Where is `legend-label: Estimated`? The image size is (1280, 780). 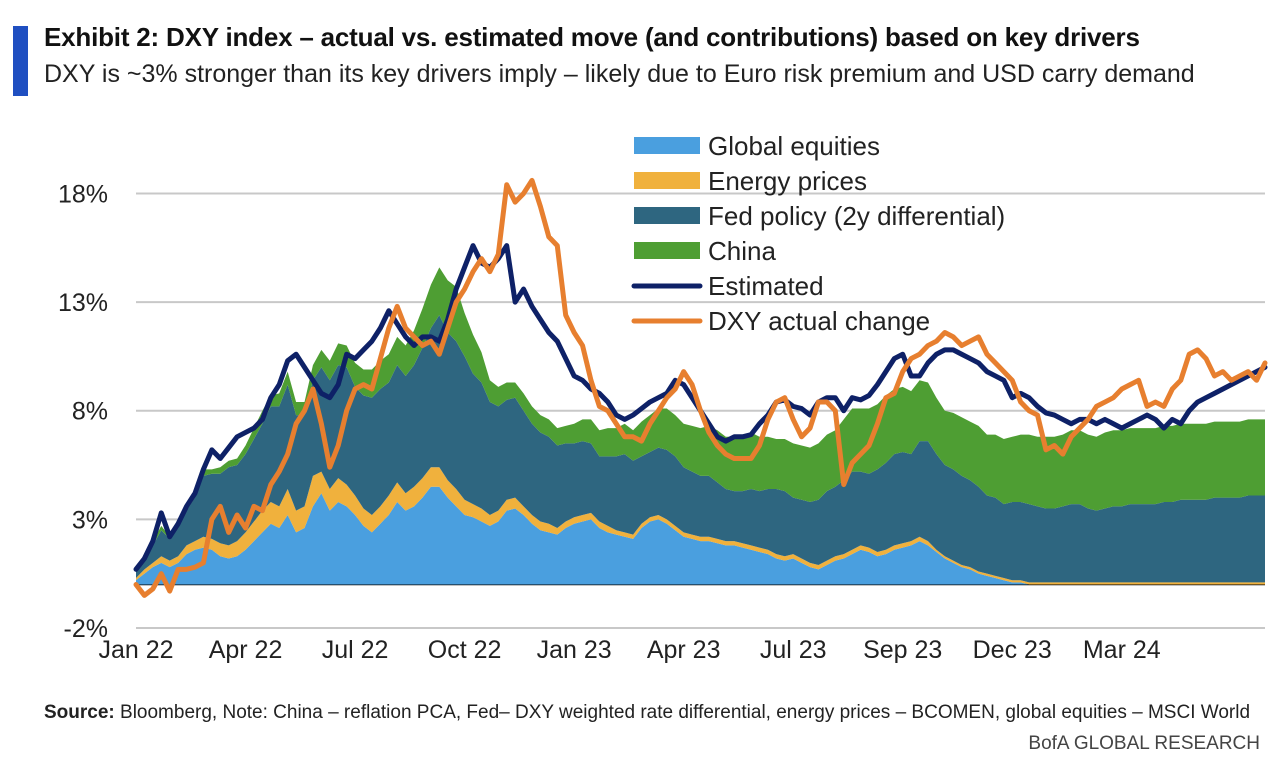
legend-label: Estimated is located at coordinates (766, 286).